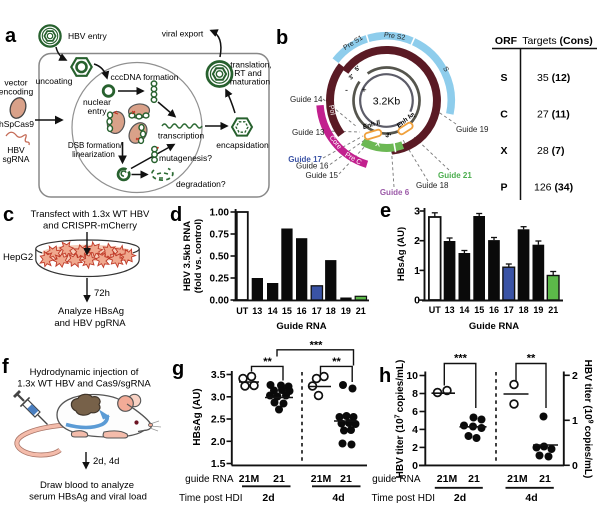  Describe the element at coordinates (432, 185) in the screenshot. I see `svg-text: Guide 18` at that location.